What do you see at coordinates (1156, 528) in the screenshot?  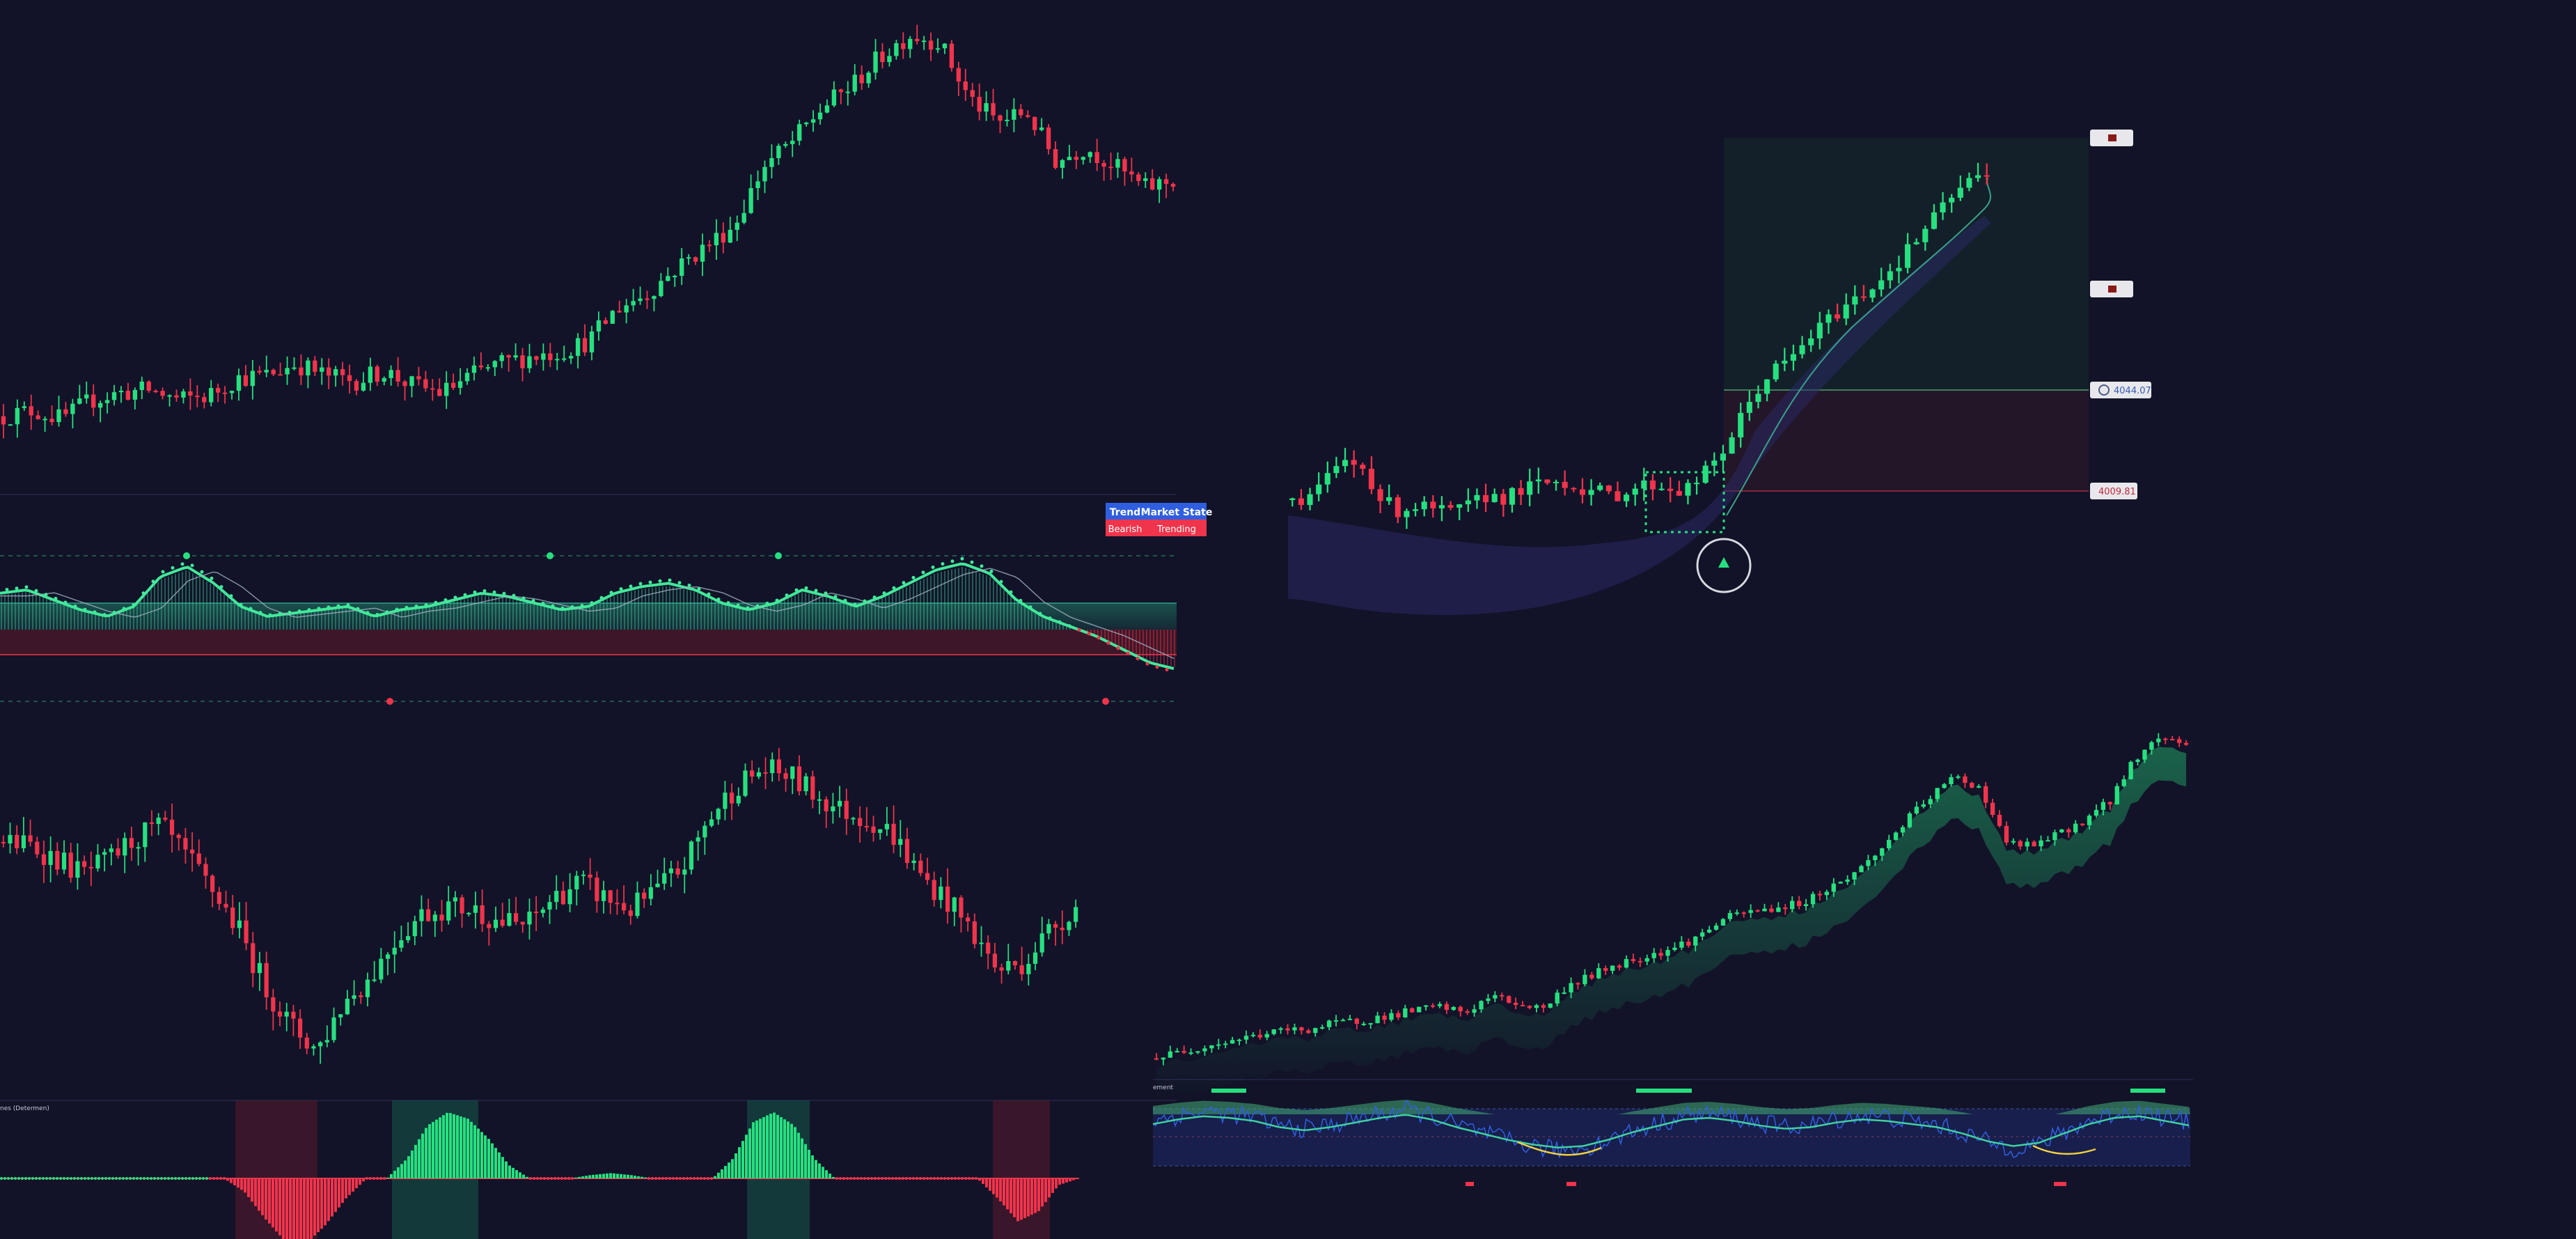 I see `table-row-bg` at bounding box center [1156, 528].